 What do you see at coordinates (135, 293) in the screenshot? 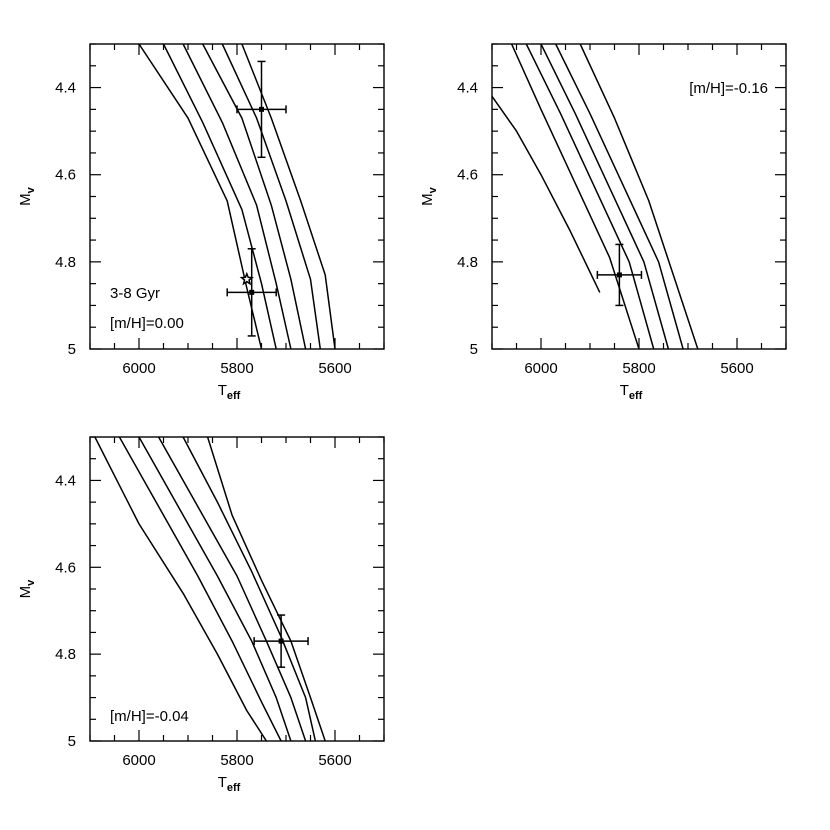
I see `panel-annotation: 3-8 Gyr` at bounding box center [135, 293].